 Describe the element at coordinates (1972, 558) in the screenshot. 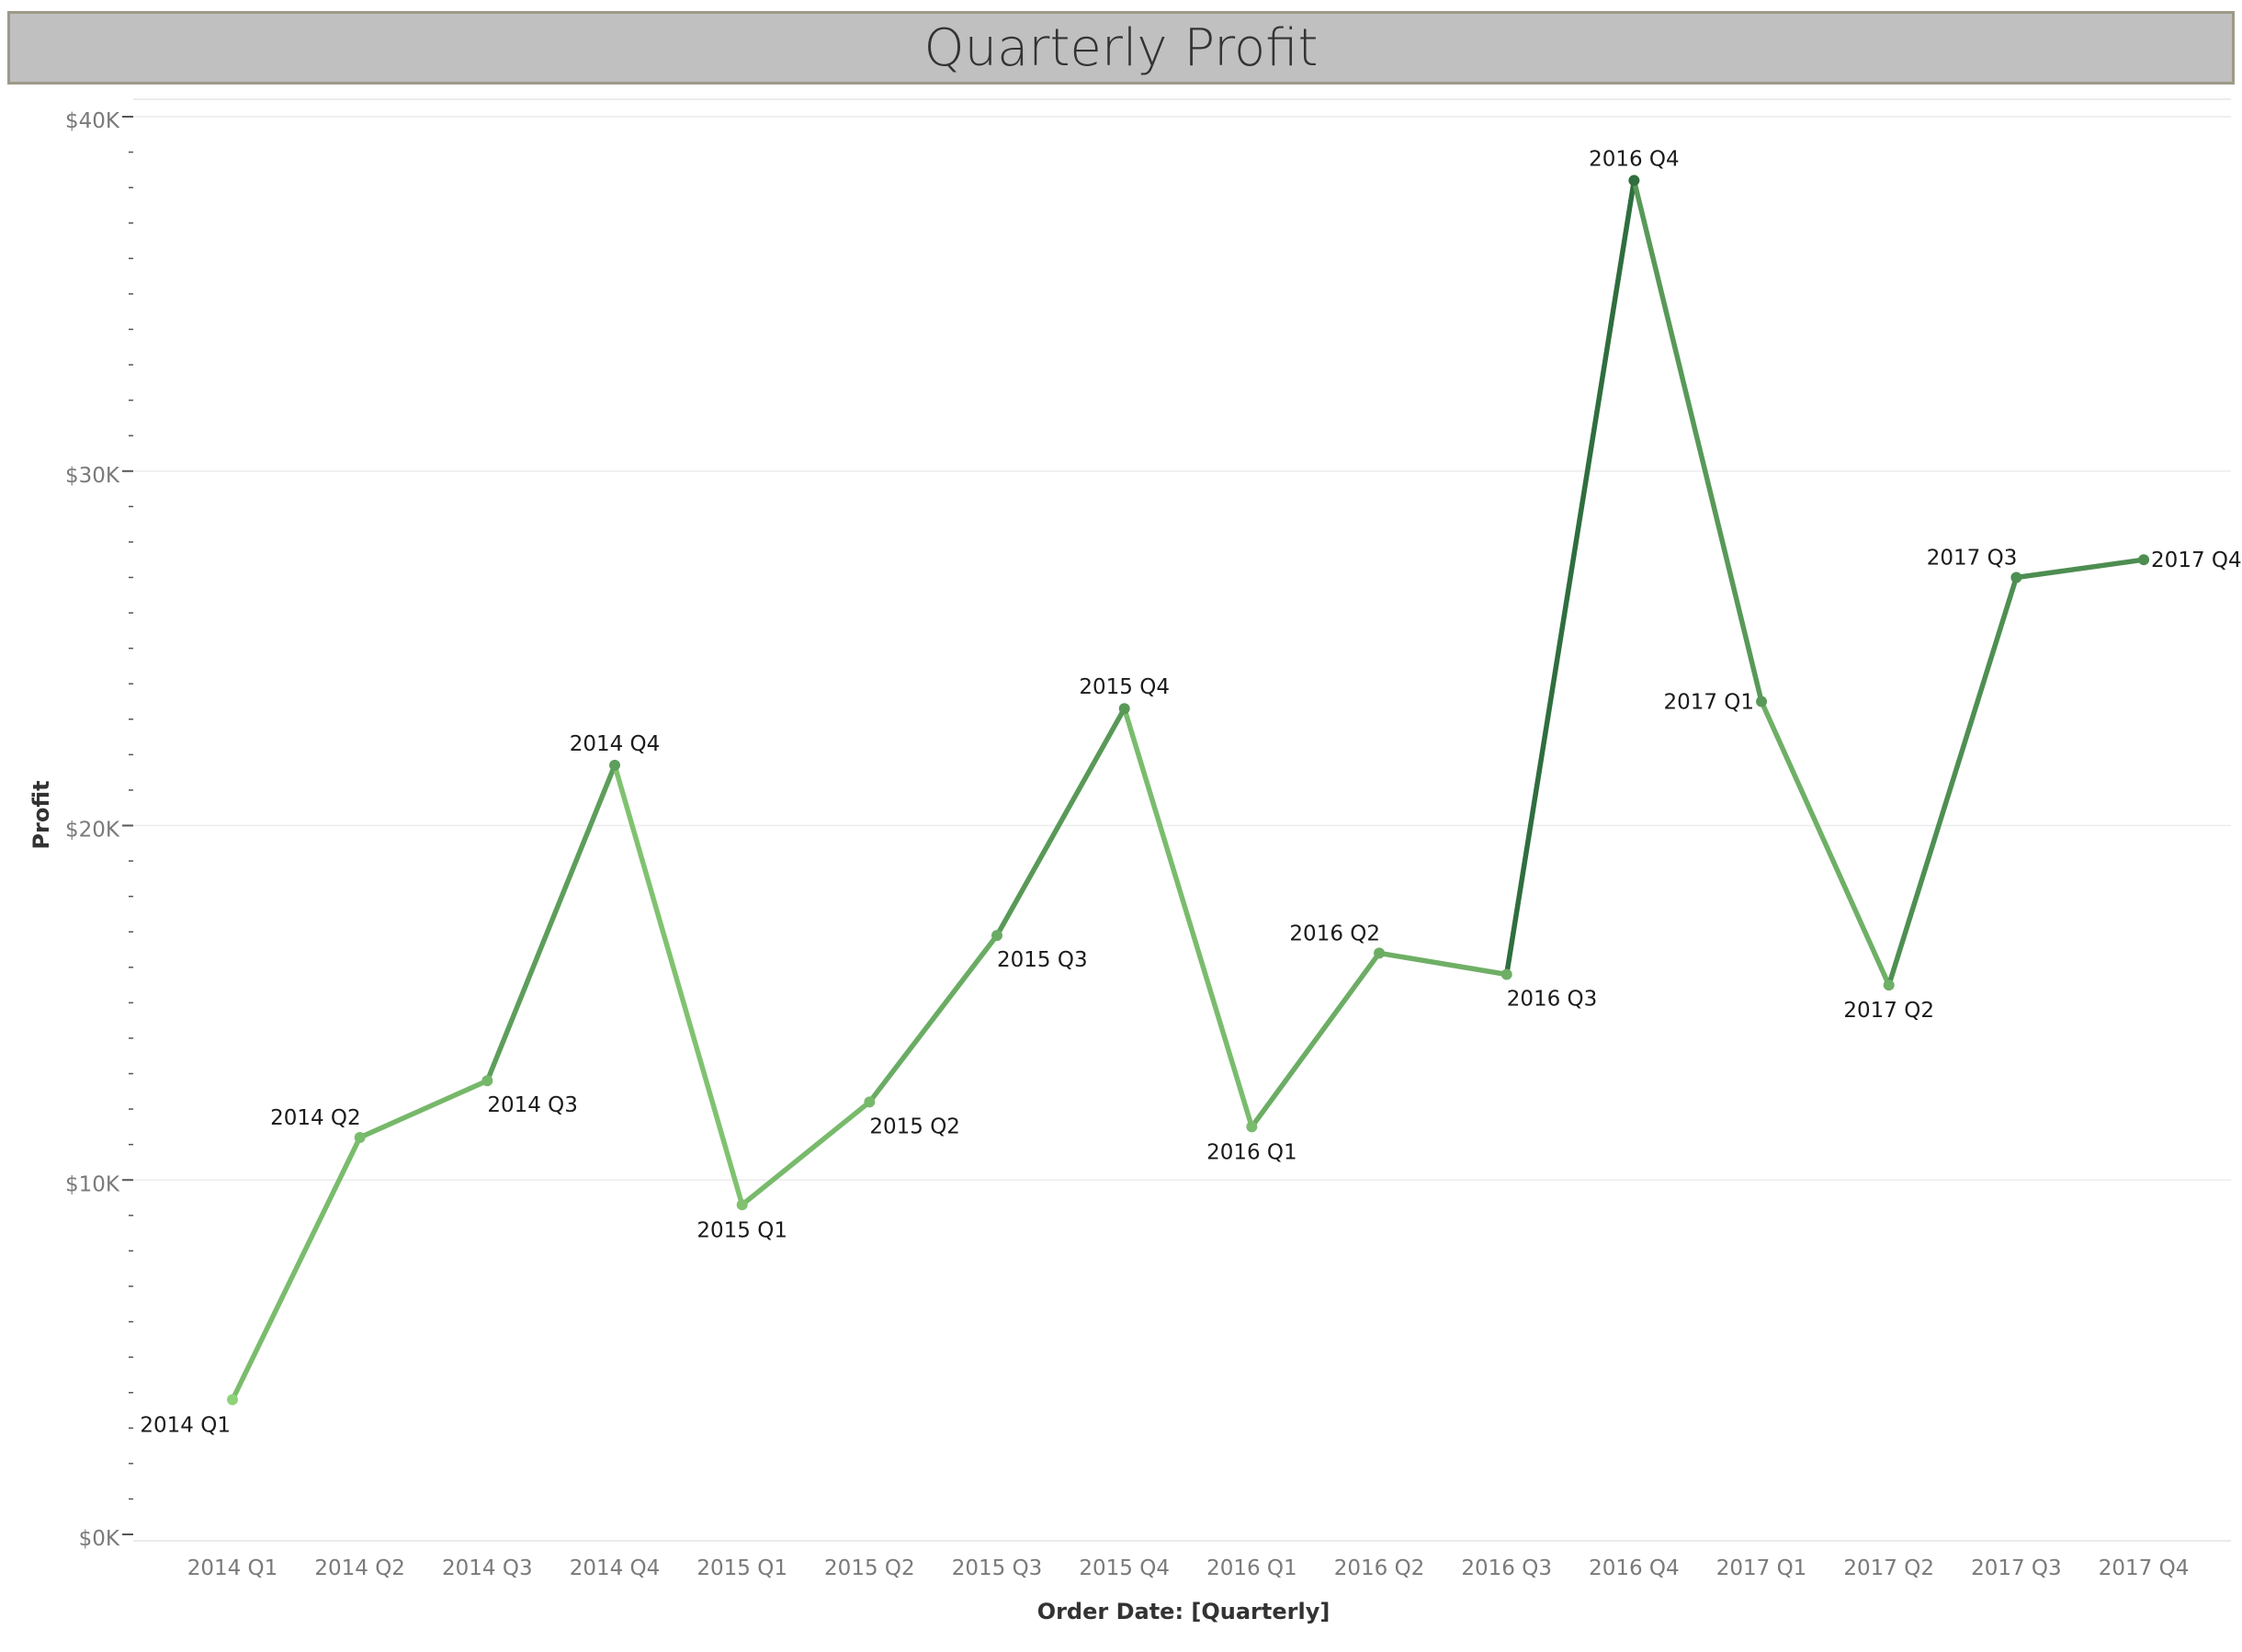

I see `data-label: 2017 Q3` at that location.